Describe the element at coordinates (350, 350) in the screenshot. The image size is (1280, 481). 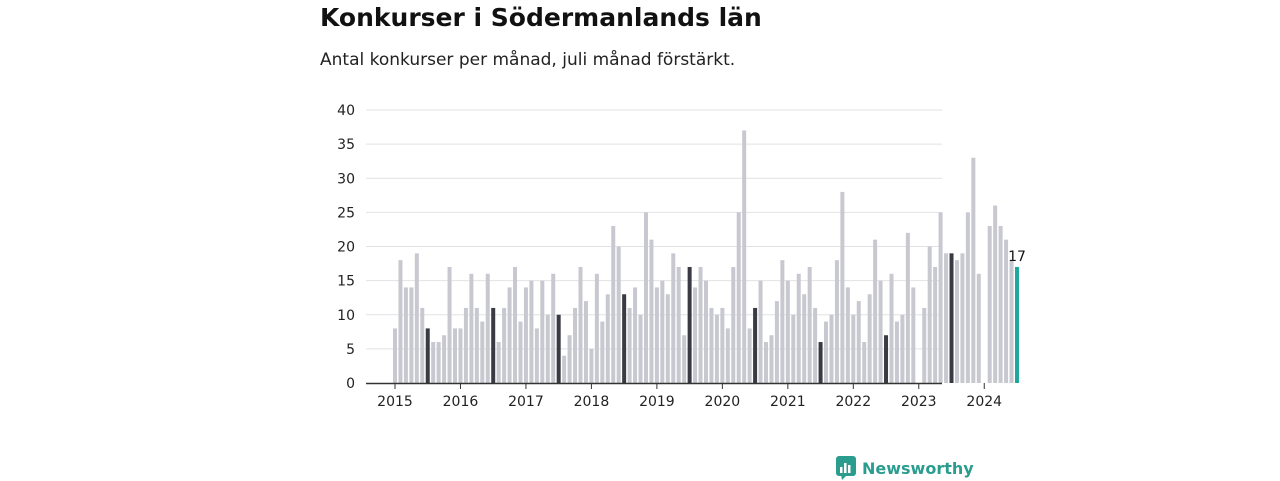
I see `y-tick-label: 5` at that location.